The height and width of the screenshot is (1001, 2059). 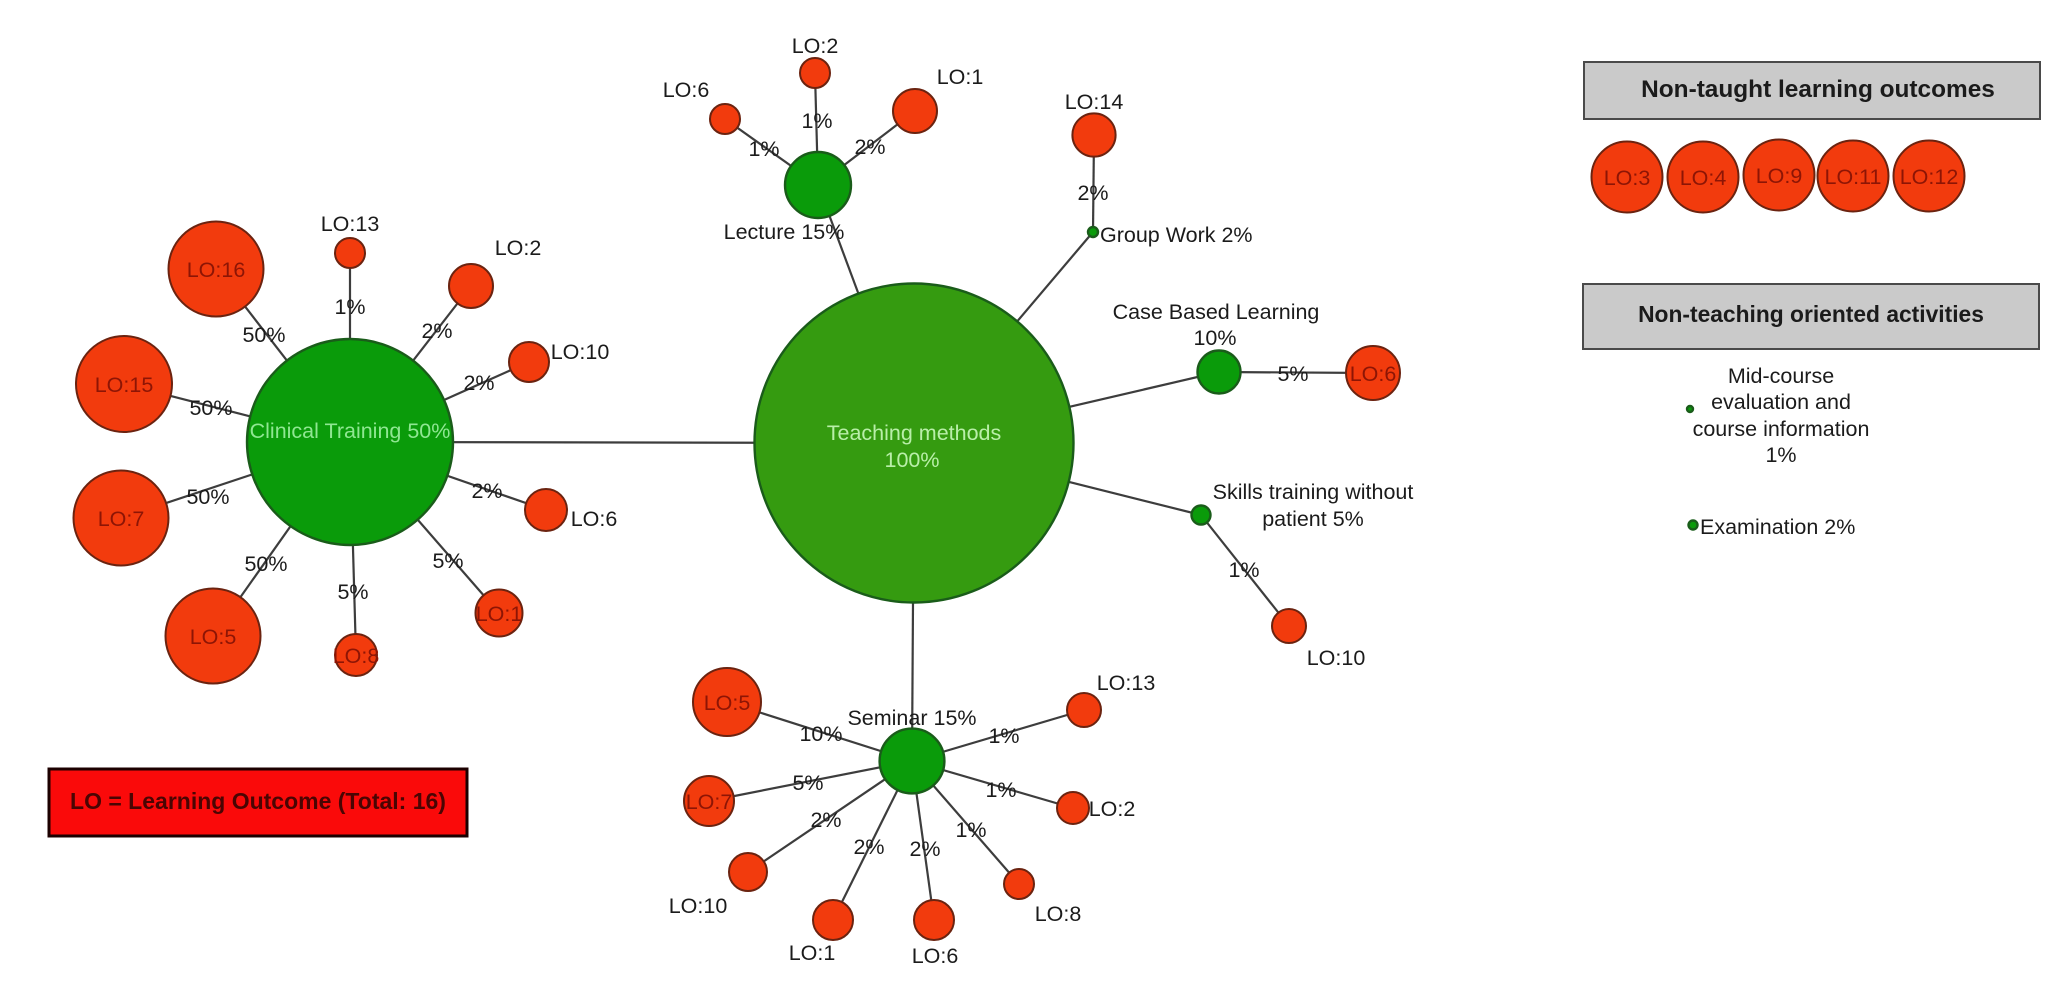 What do you see at coordinates (1811, 314) in the screenshot?
I see `svg-text:Non-teaching oriented activiti: Non-teaching oriented activities` at bounding box center [1811, 314].